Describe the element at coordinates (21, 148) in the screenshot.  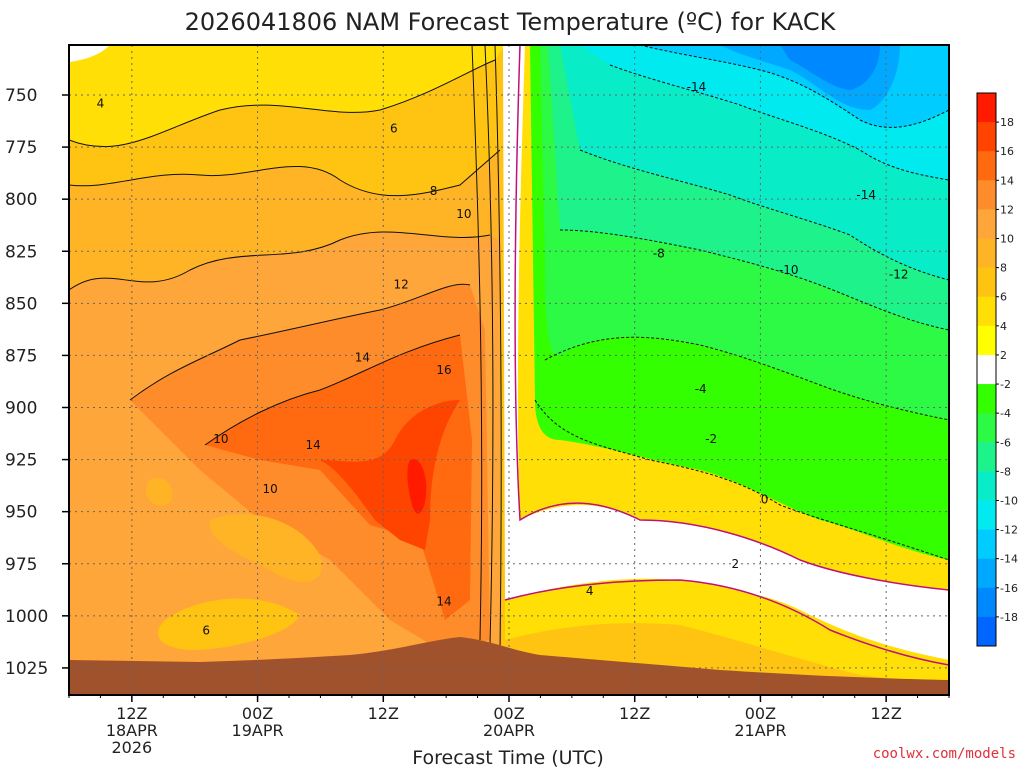
I see `y-tick-label: 775` at that location.